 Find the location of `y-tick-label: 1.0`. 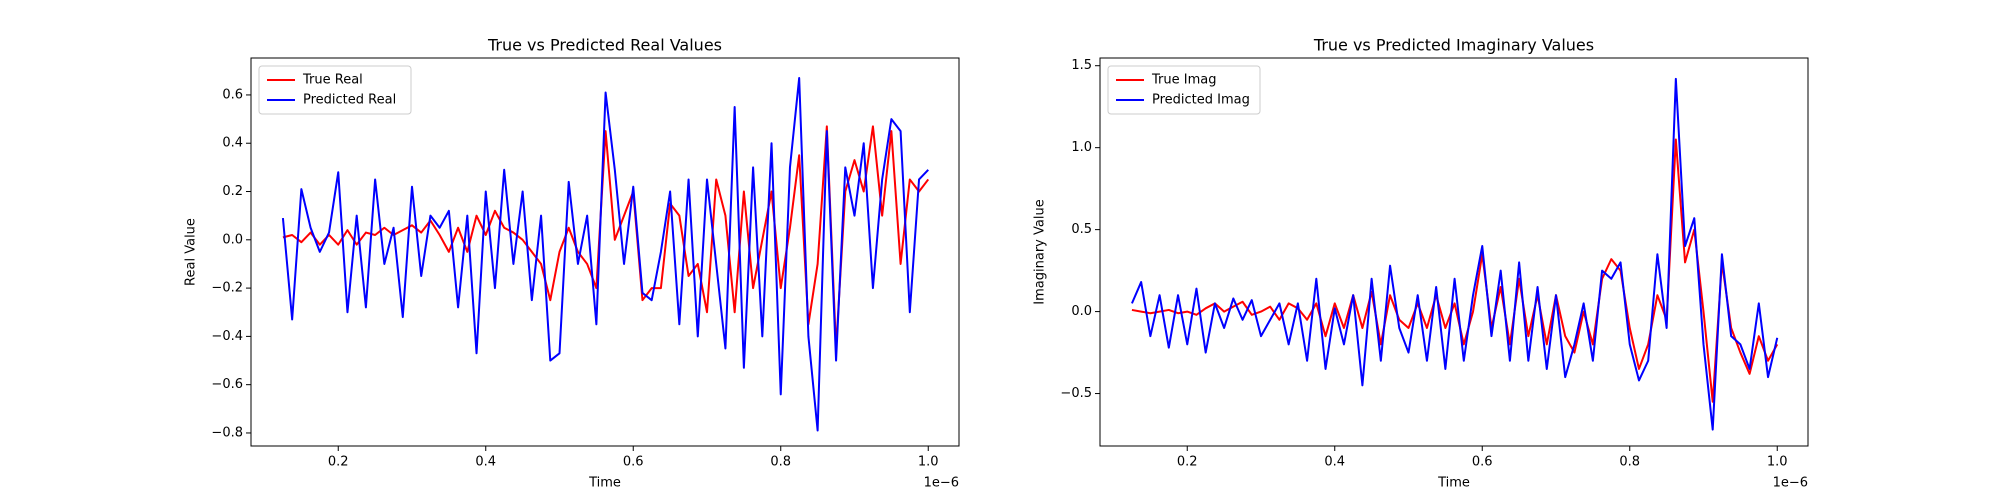

y-tick-label: 1.0 is located at coordinates (1081, 147).